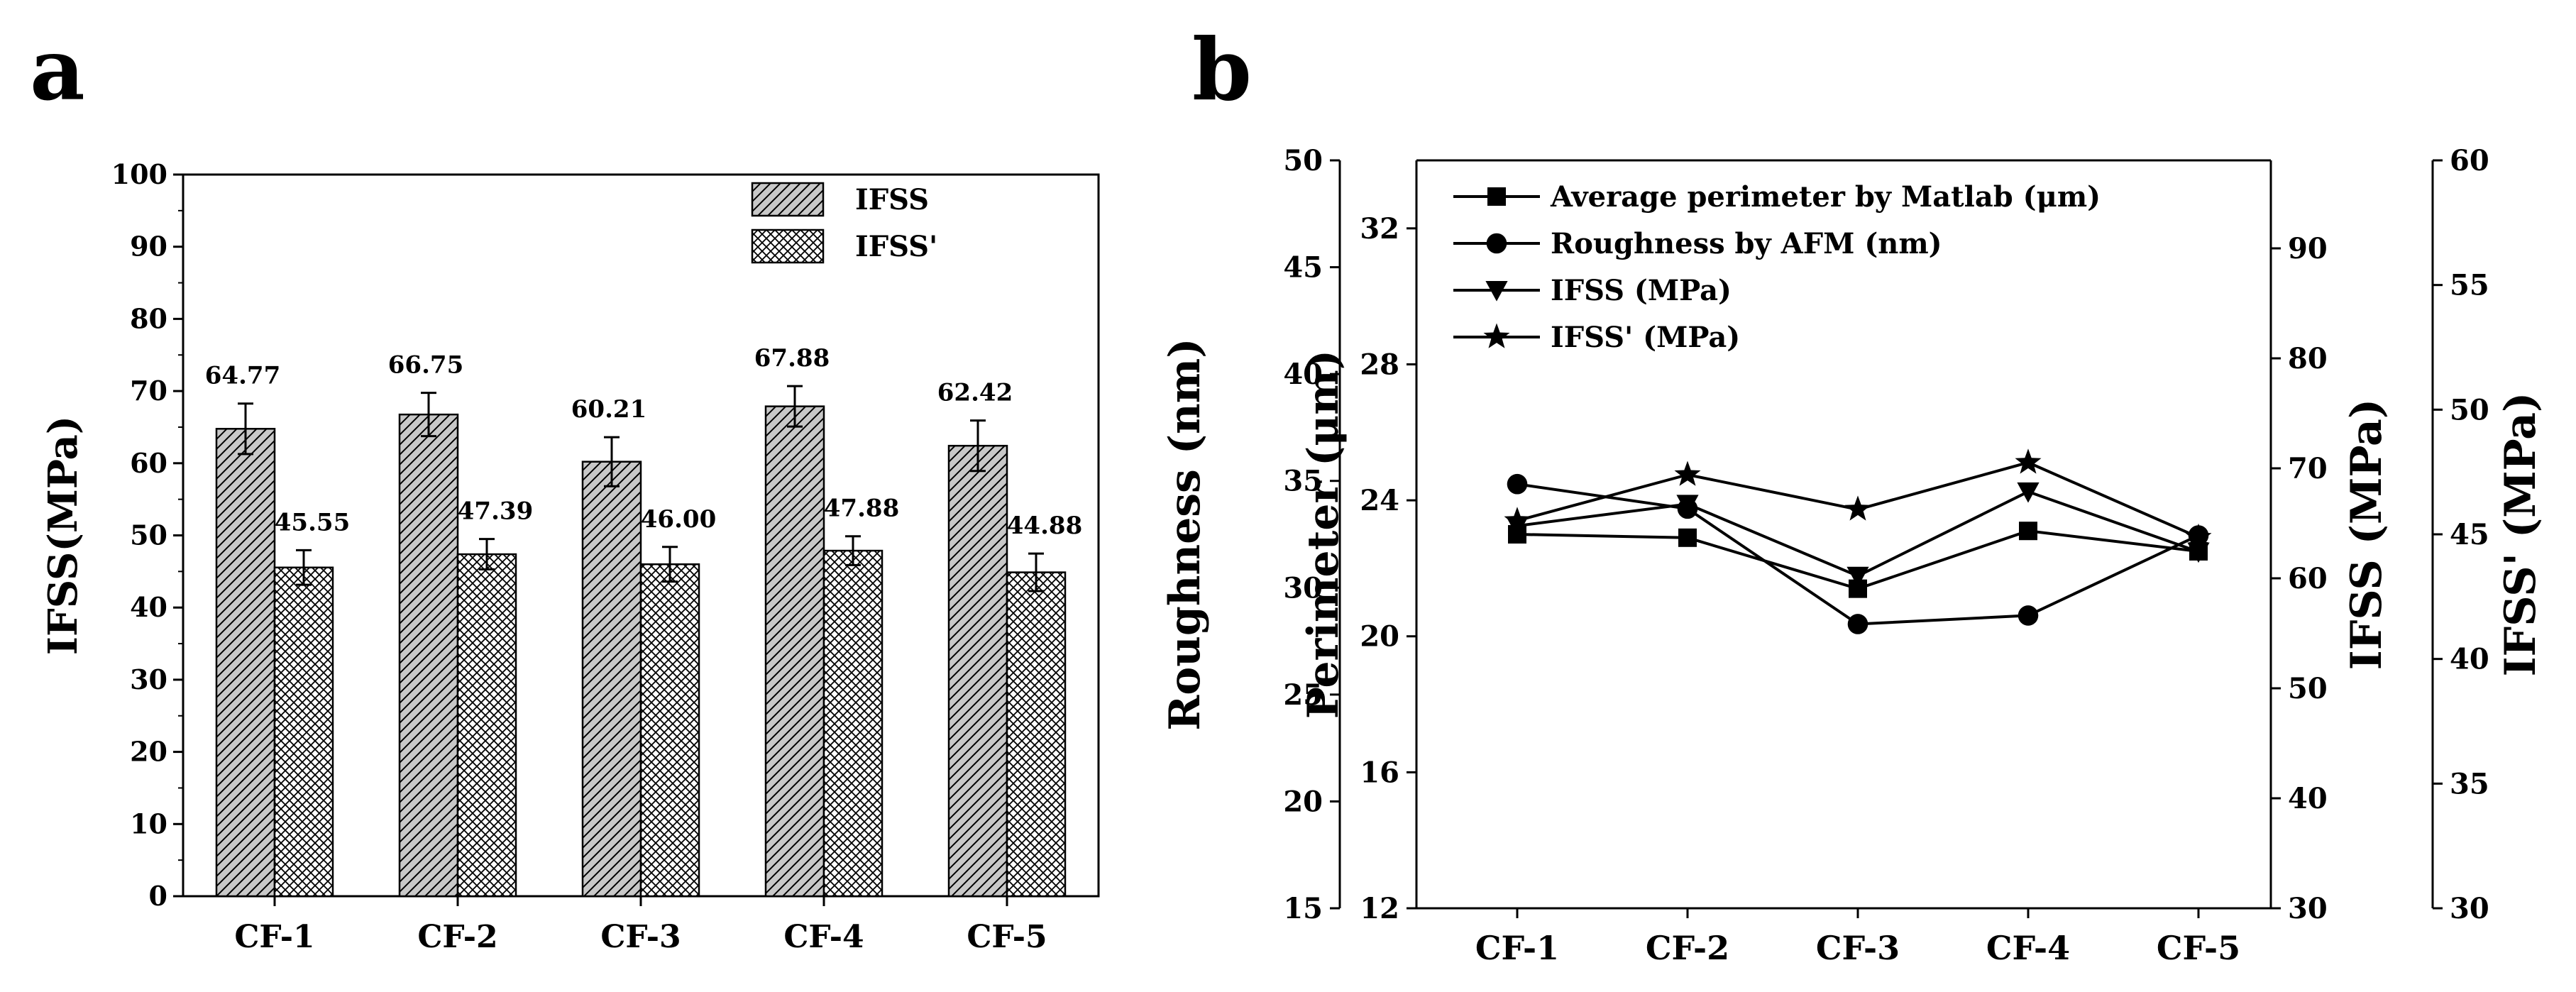  Describe the element at coordinates (1185, 534) in the screenshot. I see `y-axis-label: Roughness (nm)` at that location.